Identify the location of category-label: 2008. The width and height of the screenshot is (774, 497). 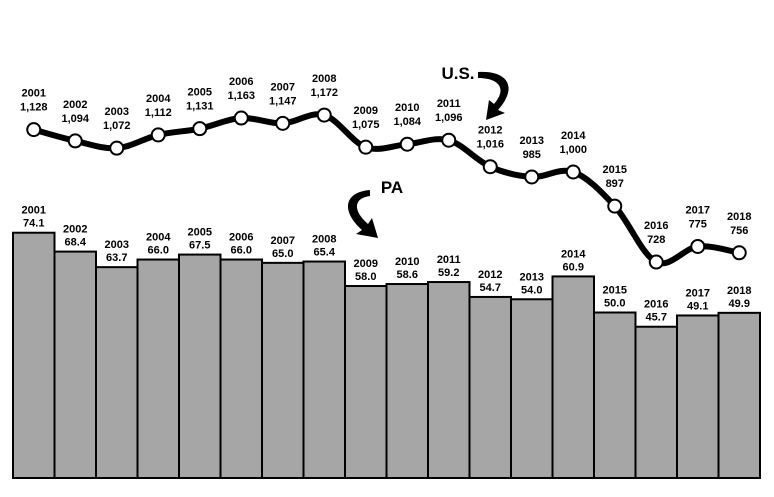
(324, 240).